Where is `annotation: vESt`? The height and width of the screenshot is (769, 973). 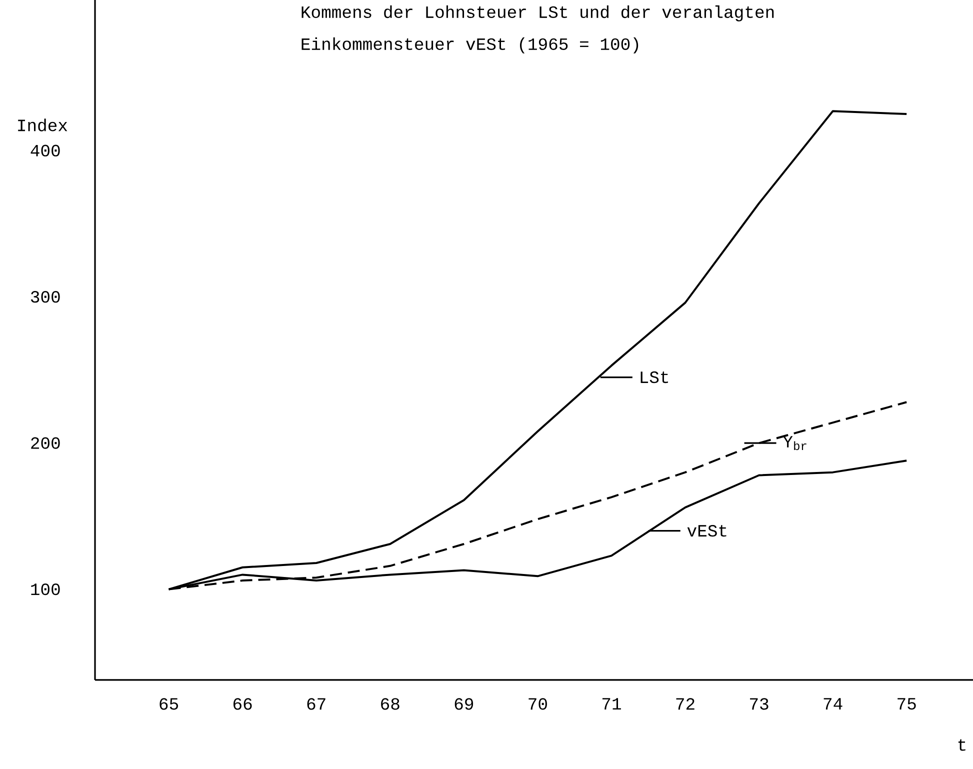
annotation: vESt is located at coordinates (706, 530).